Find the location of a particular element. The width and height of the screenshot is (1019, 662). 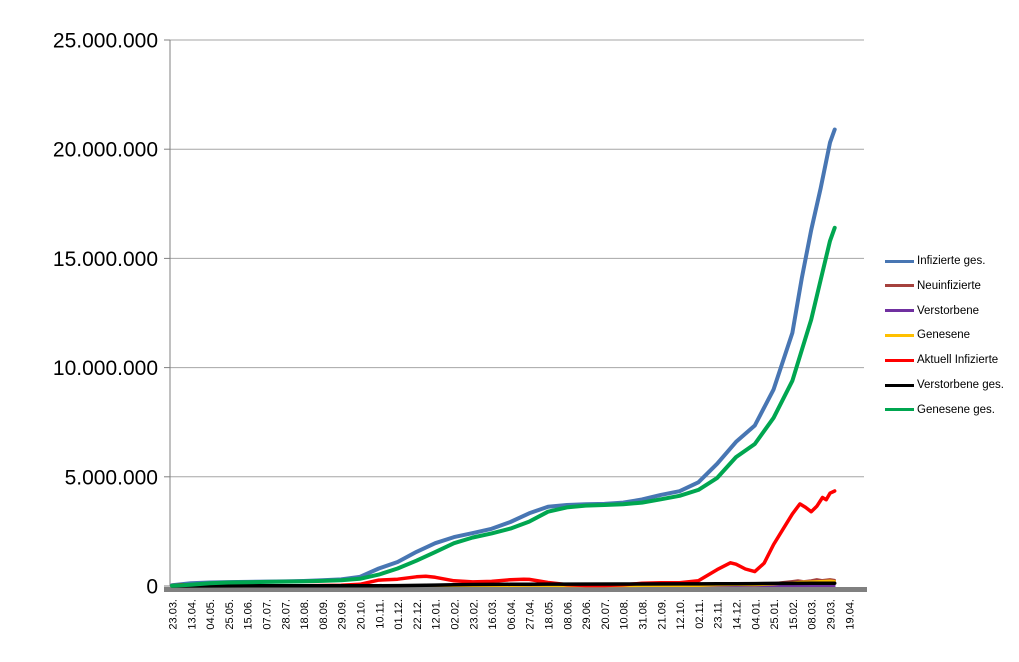

legend-item-infizierte-ges: Infizierte ges. is located at coordinates (935, 261).